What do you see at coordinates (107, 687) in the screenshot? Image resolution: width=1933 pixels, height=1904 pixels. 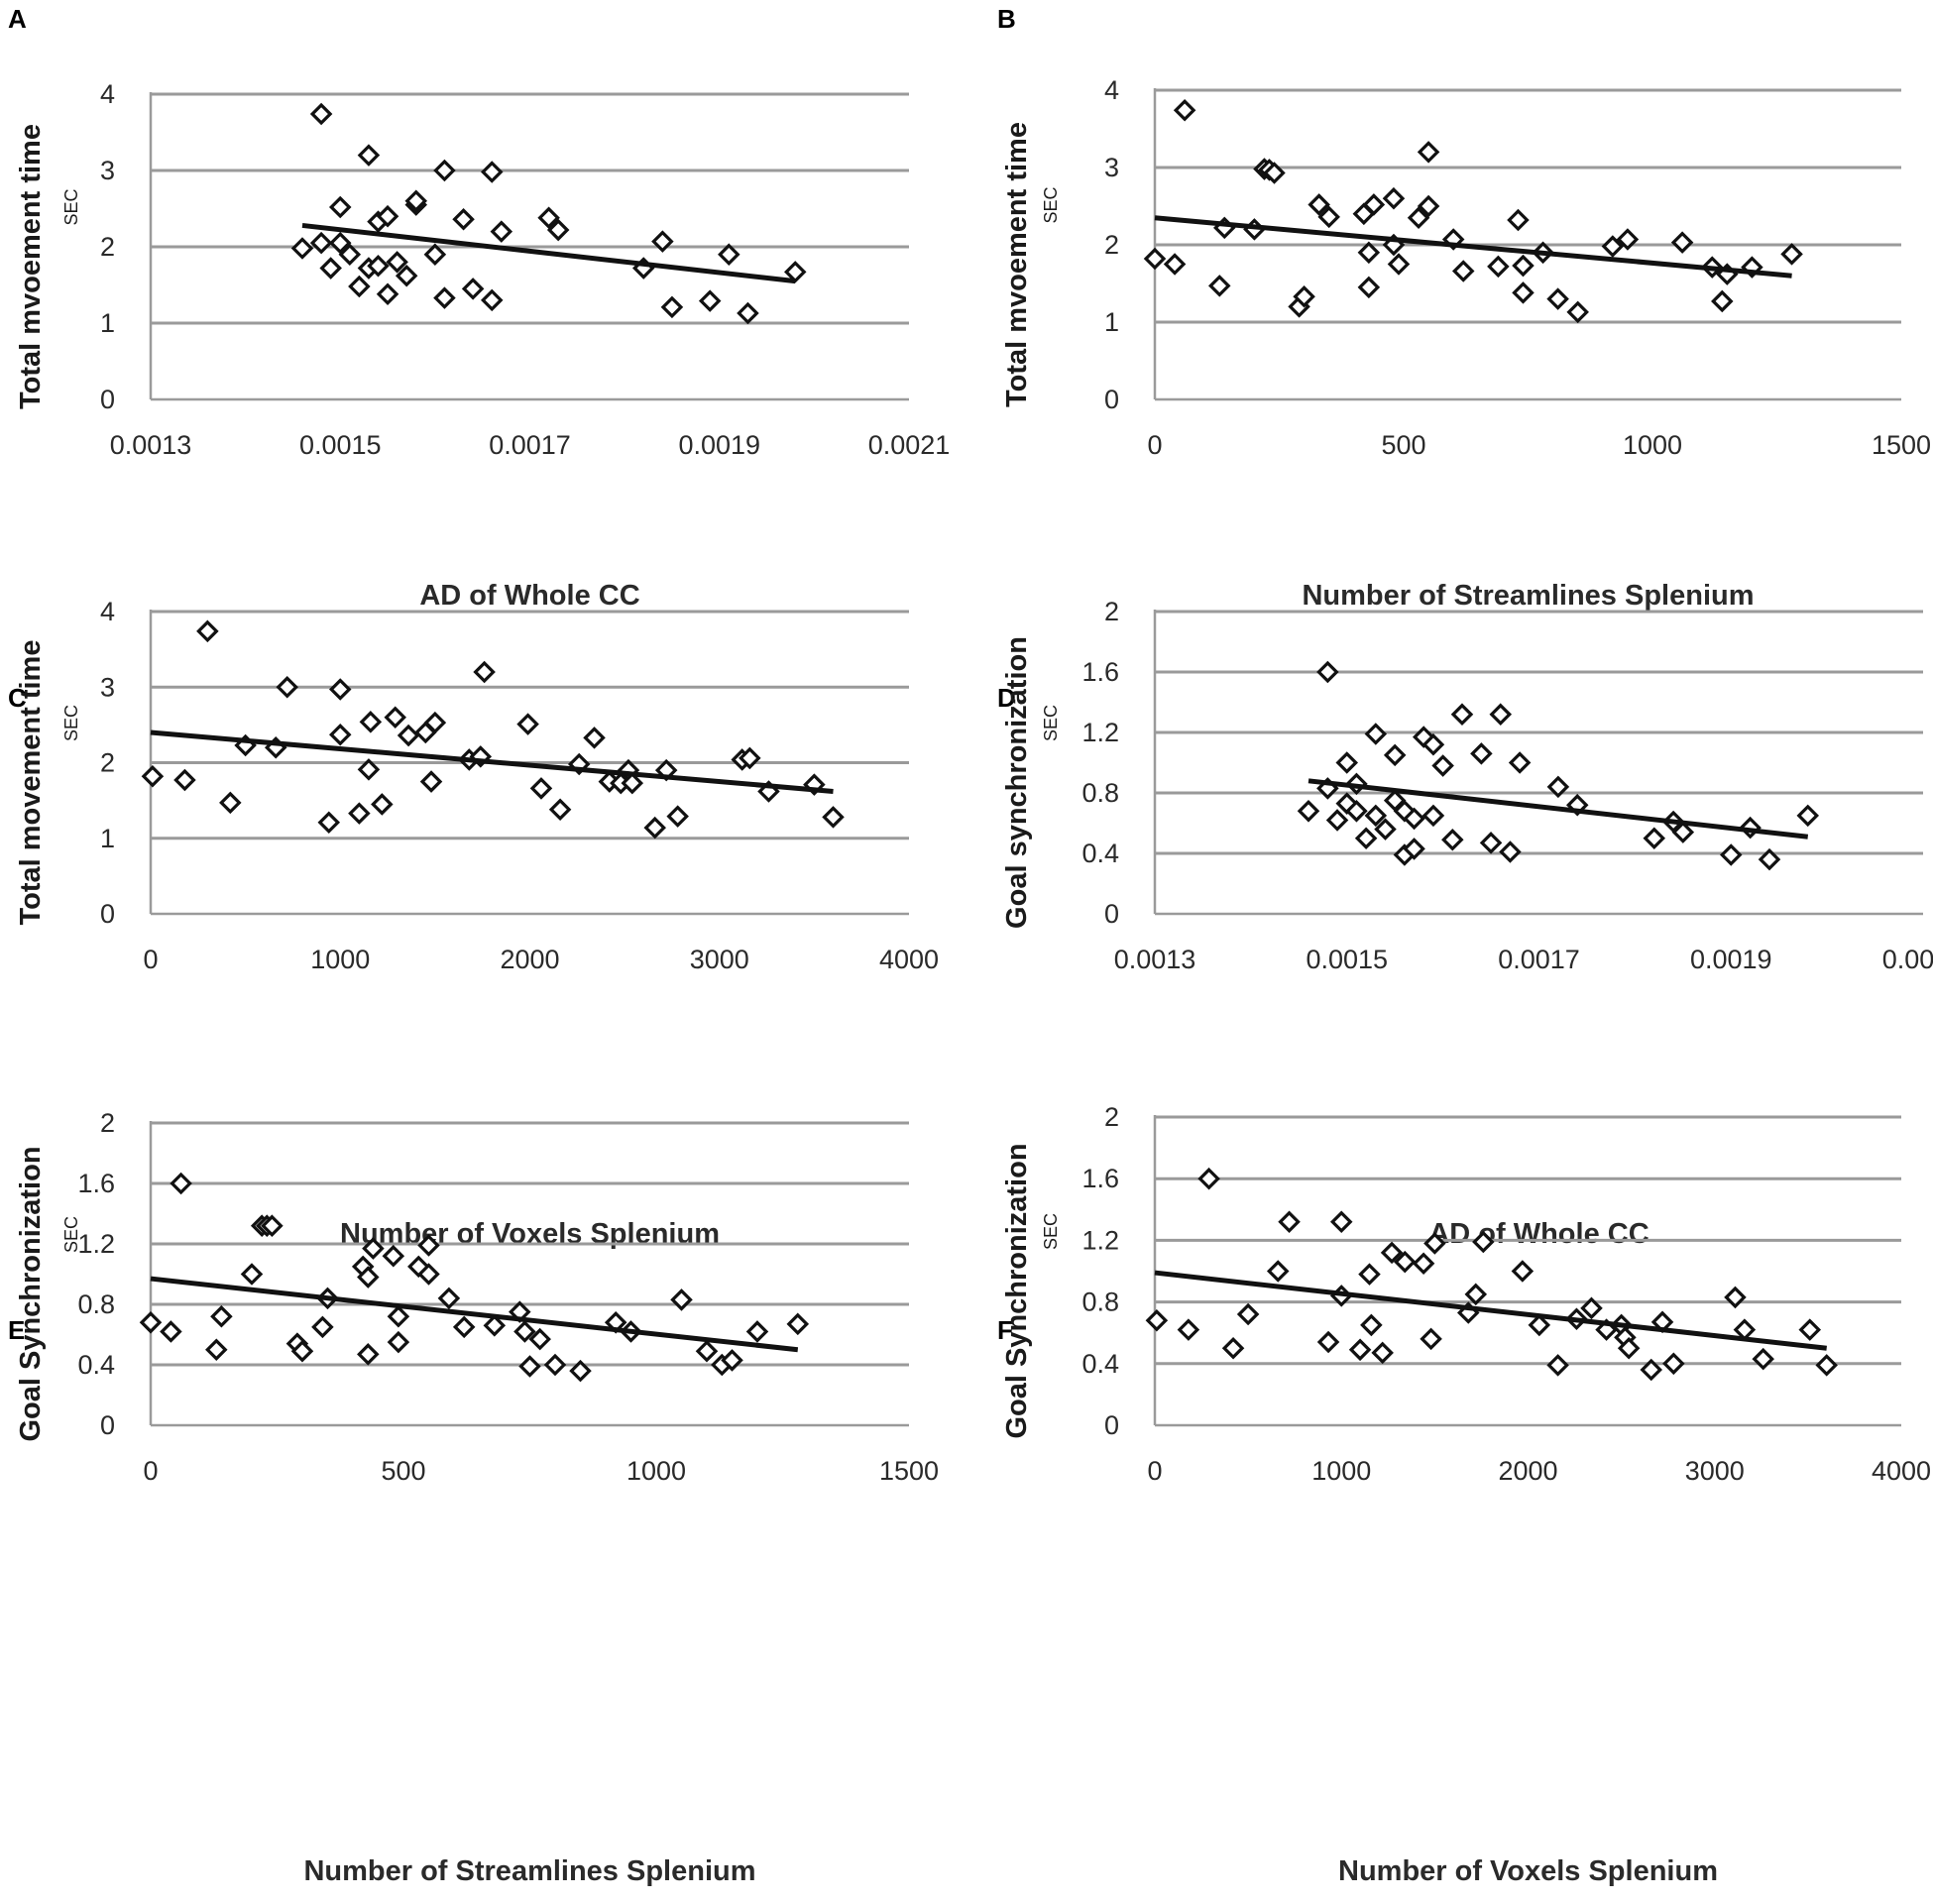 I see `y-tick-label: 3` at bounding box center [107, 687].